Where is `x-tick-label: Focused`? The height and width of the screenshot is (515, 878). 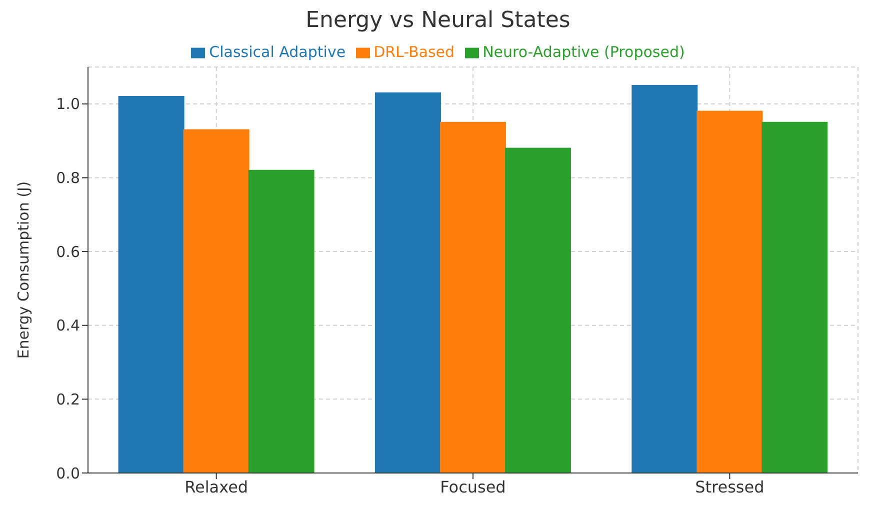 x-tick-label: Focused is located at coordinates (473, 486).